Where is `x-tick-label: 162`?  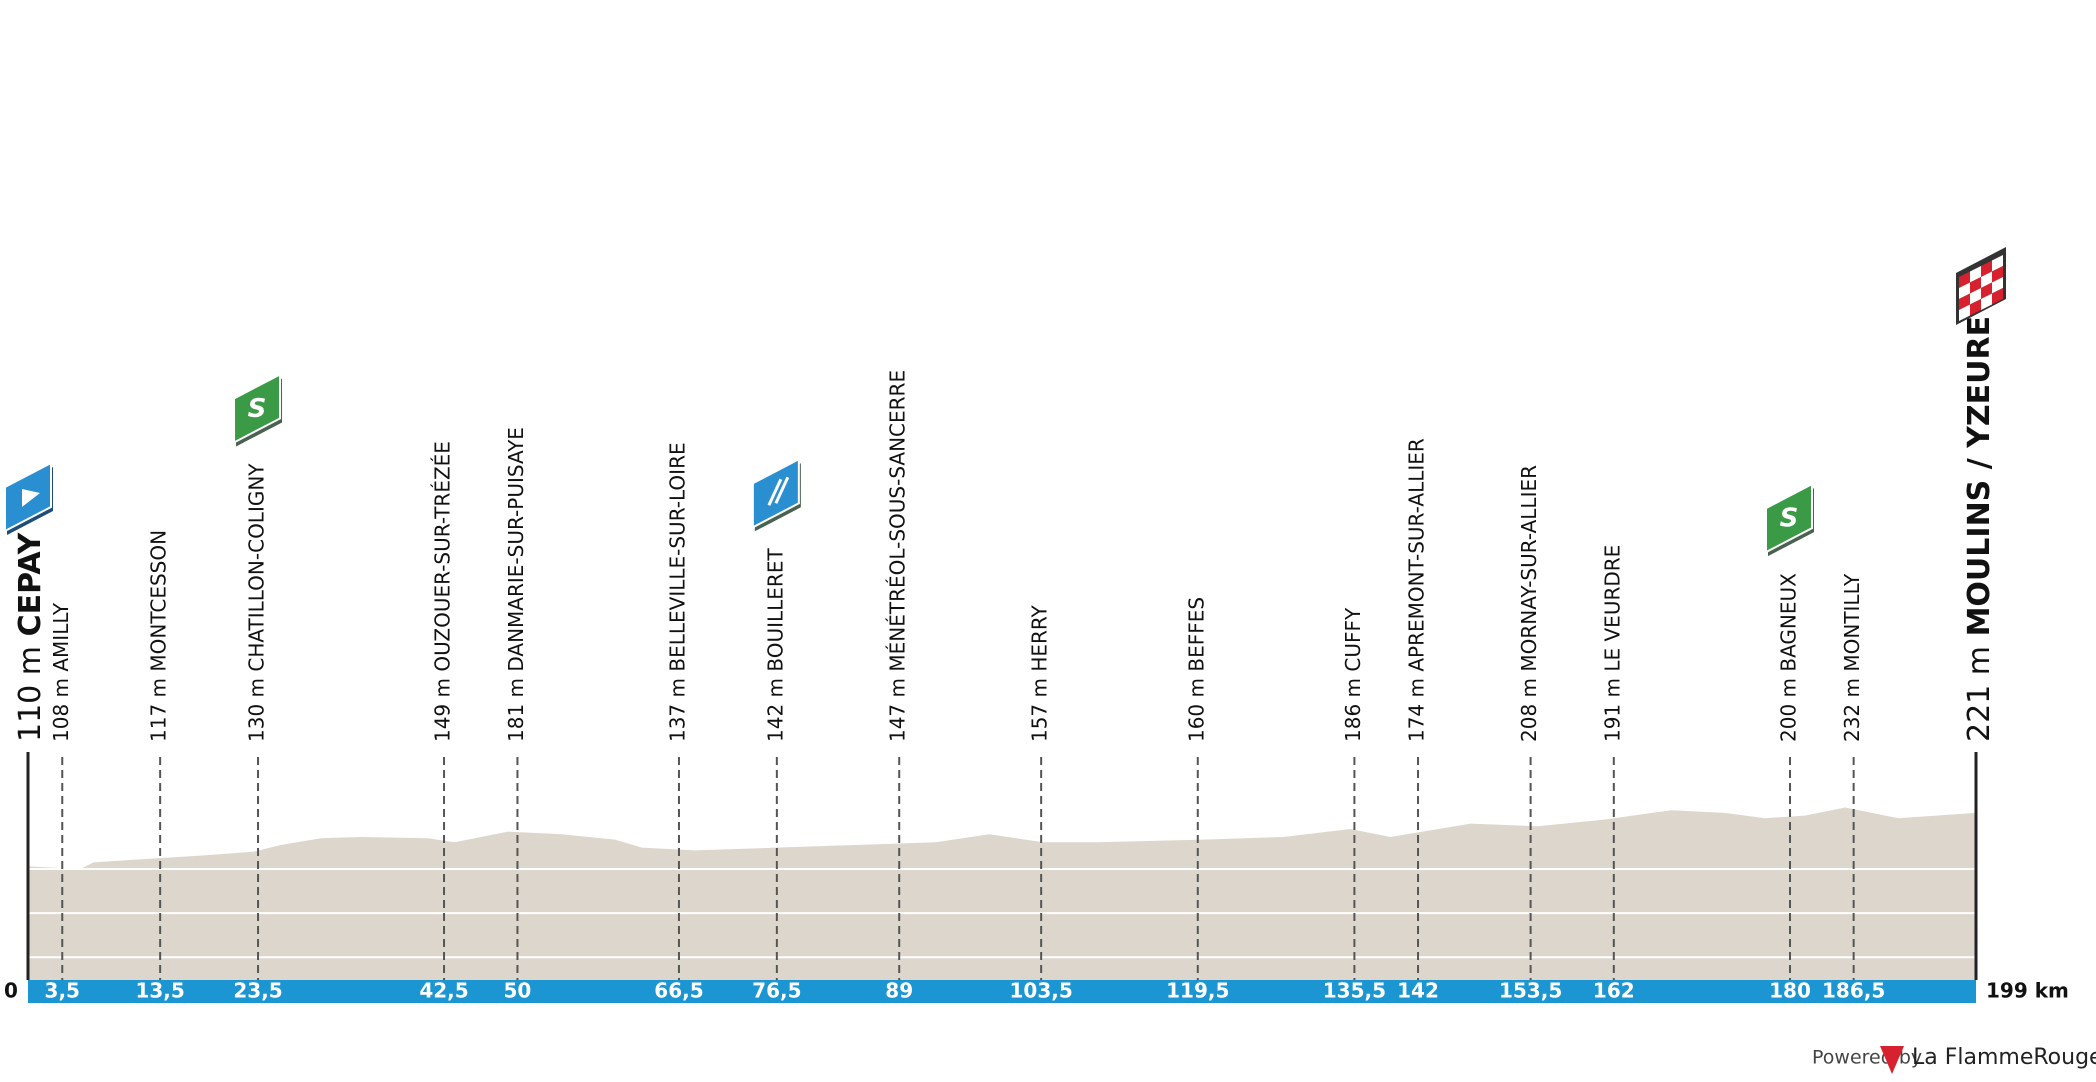 x-tick-label: 162 is located at coordinates (1614, 991).